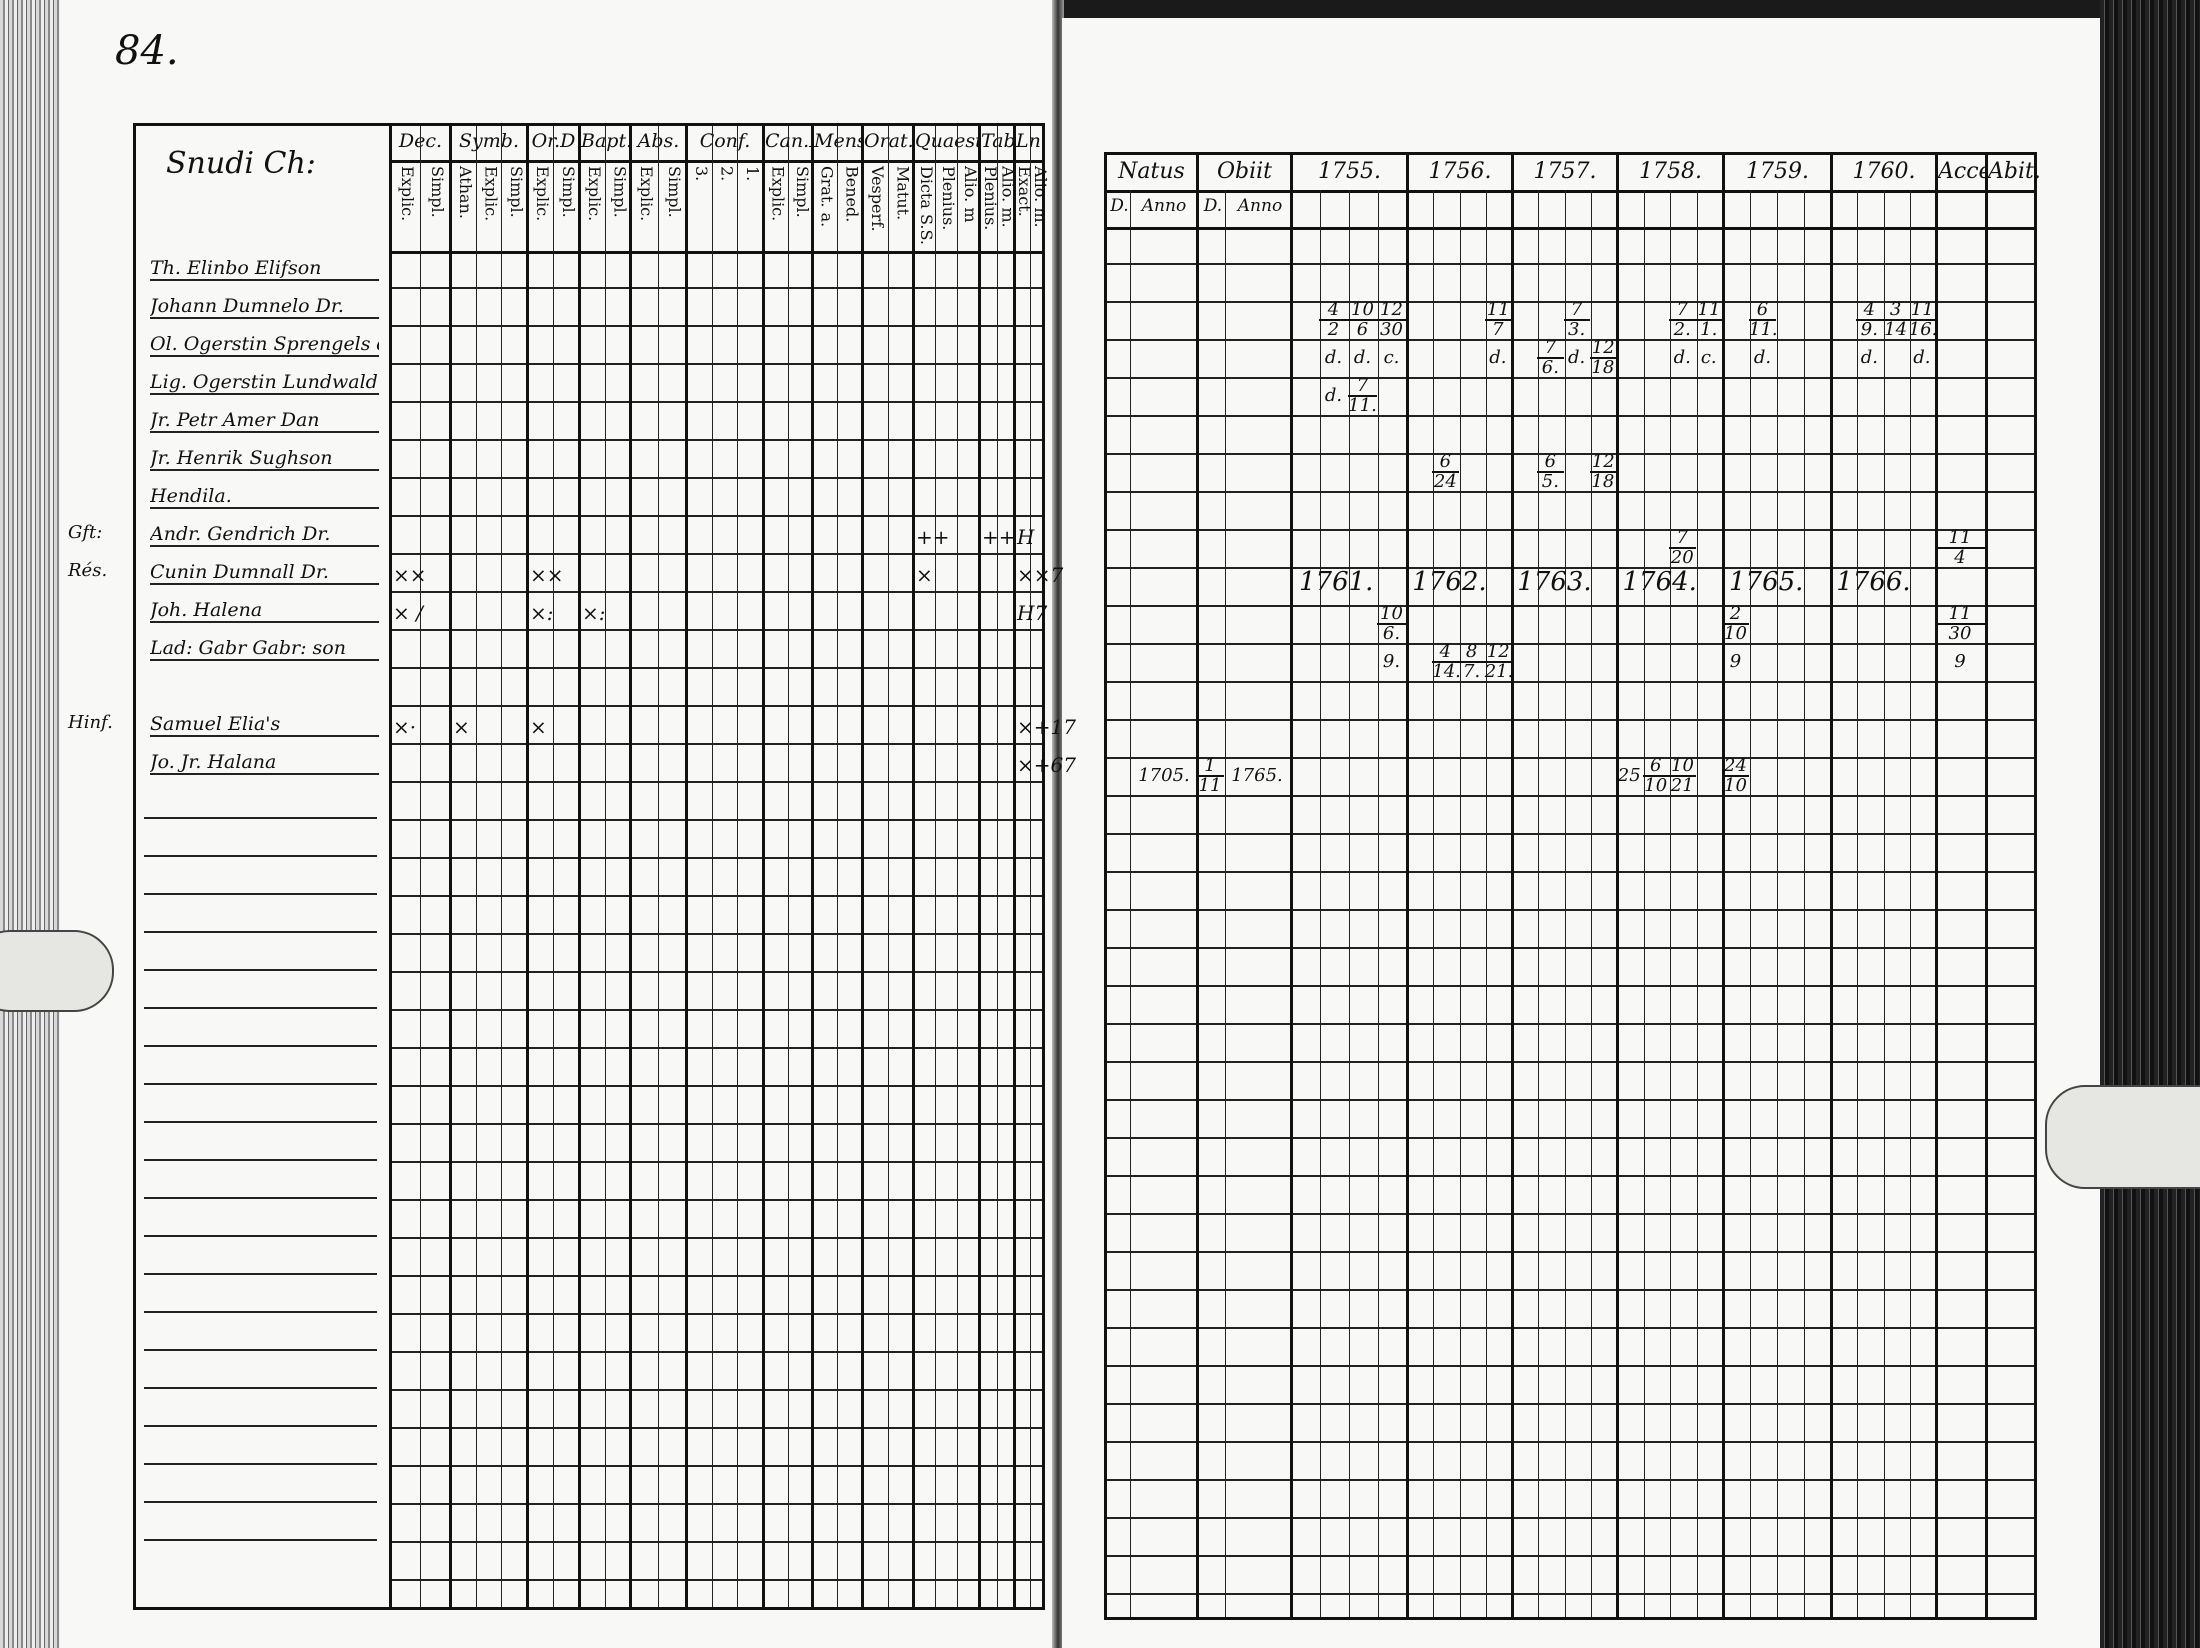 This screenshot has width=2200, height=1648. What do you see at coordinates (1243, 886) in the screenshot?
I see `column-obiit: Obiit D. Anno` at bounding box center [1243, 886].